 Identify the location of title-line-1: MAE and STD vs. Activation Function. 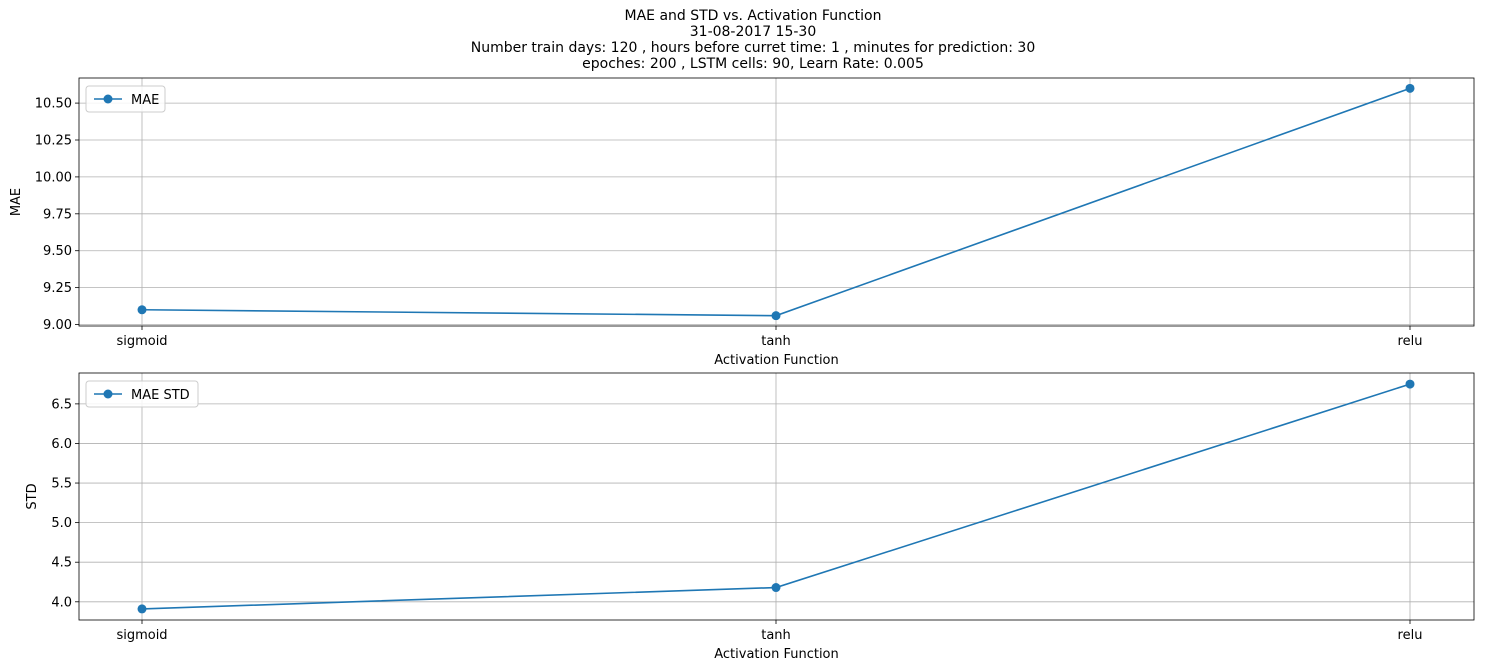
(753, 16).